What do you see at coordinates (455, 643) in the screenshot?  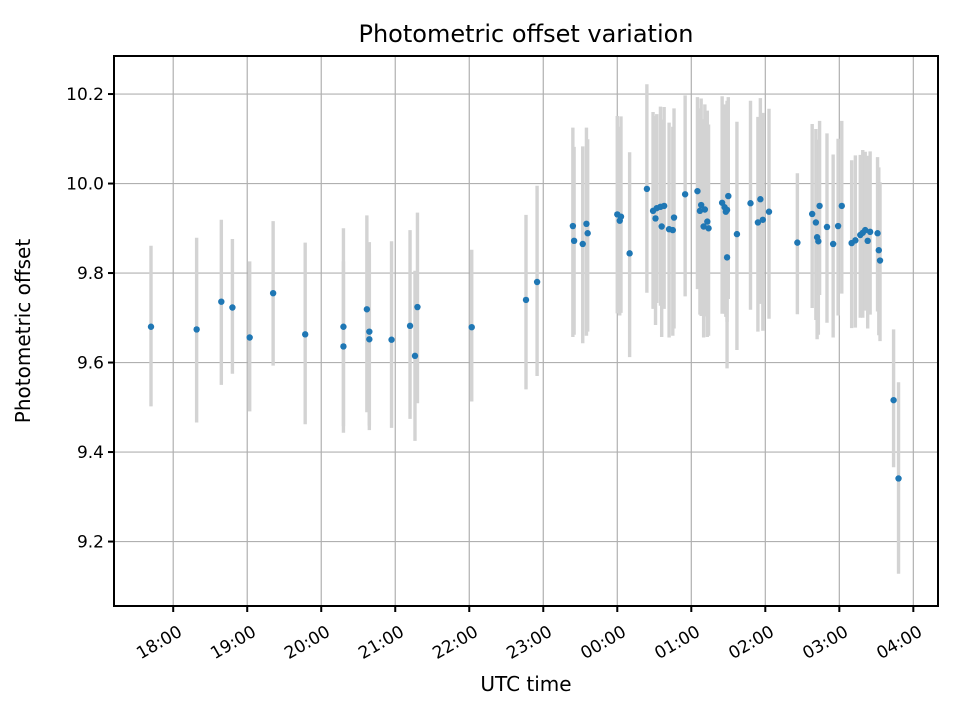 I see `x-tick-label-22:00: 22:00` at bounding box center [455, 643].